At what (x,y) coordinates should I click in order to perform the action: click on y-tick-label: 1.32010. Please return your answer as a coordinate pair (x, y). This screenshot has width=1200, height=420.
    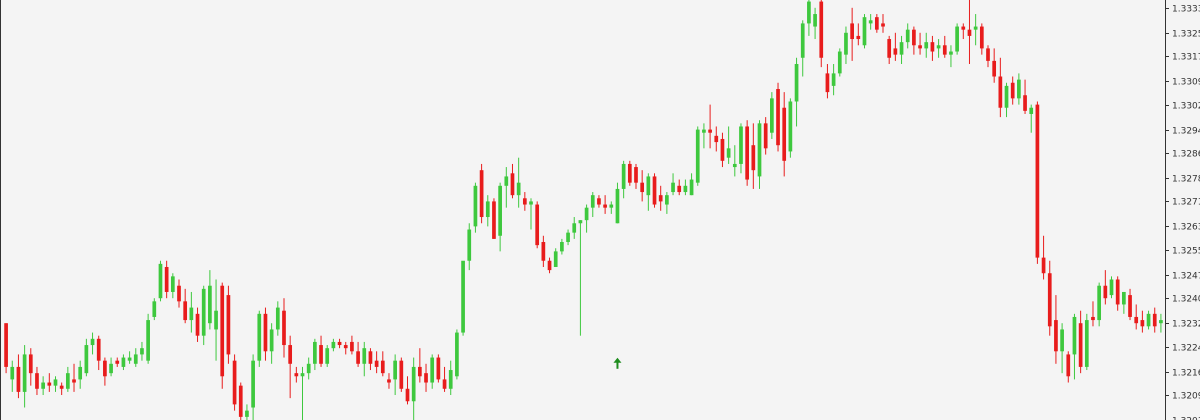
    Looking at the image, I should click on (1186, 418).